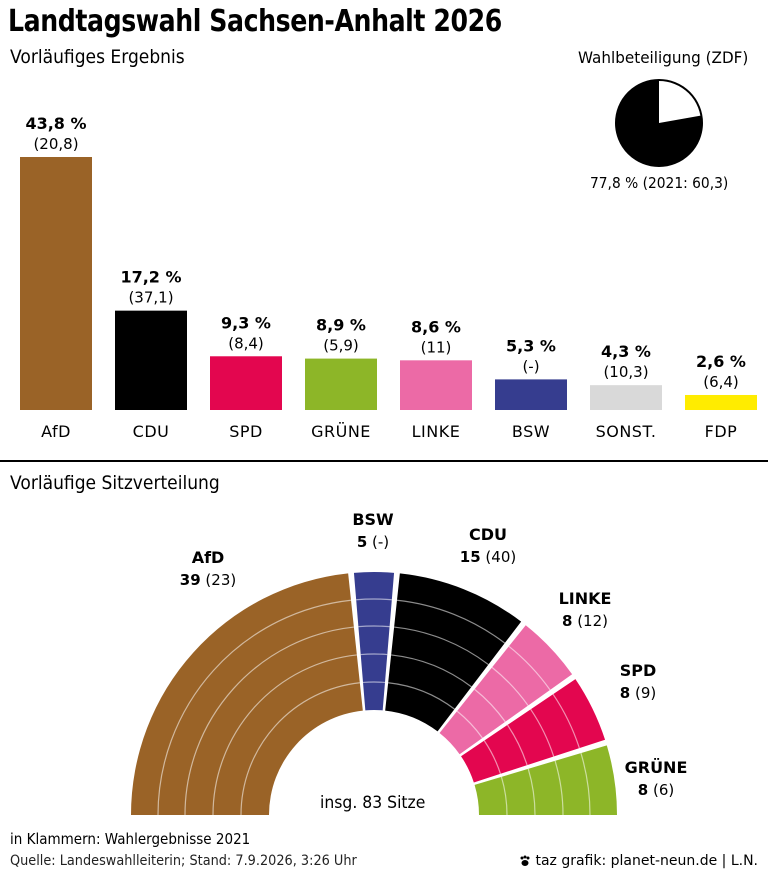  I want to click on bar-value-label: 9,3 %, so click(246, 322).